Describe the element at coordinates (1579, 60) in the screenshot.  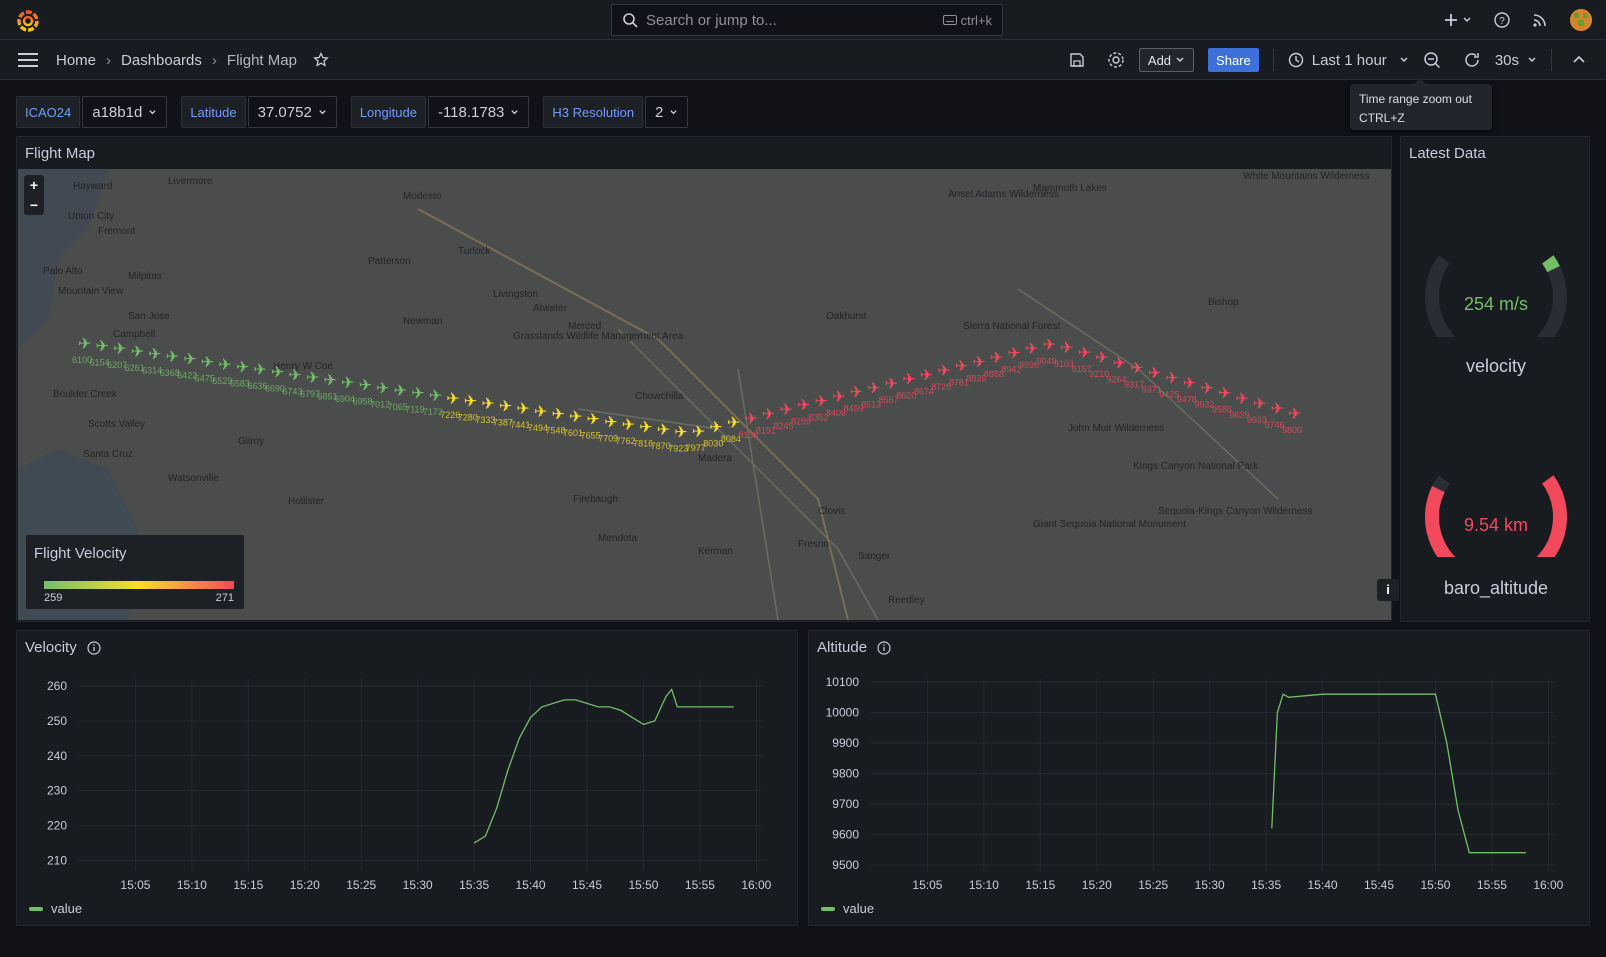
I see `chevron-up-icon` at that location.